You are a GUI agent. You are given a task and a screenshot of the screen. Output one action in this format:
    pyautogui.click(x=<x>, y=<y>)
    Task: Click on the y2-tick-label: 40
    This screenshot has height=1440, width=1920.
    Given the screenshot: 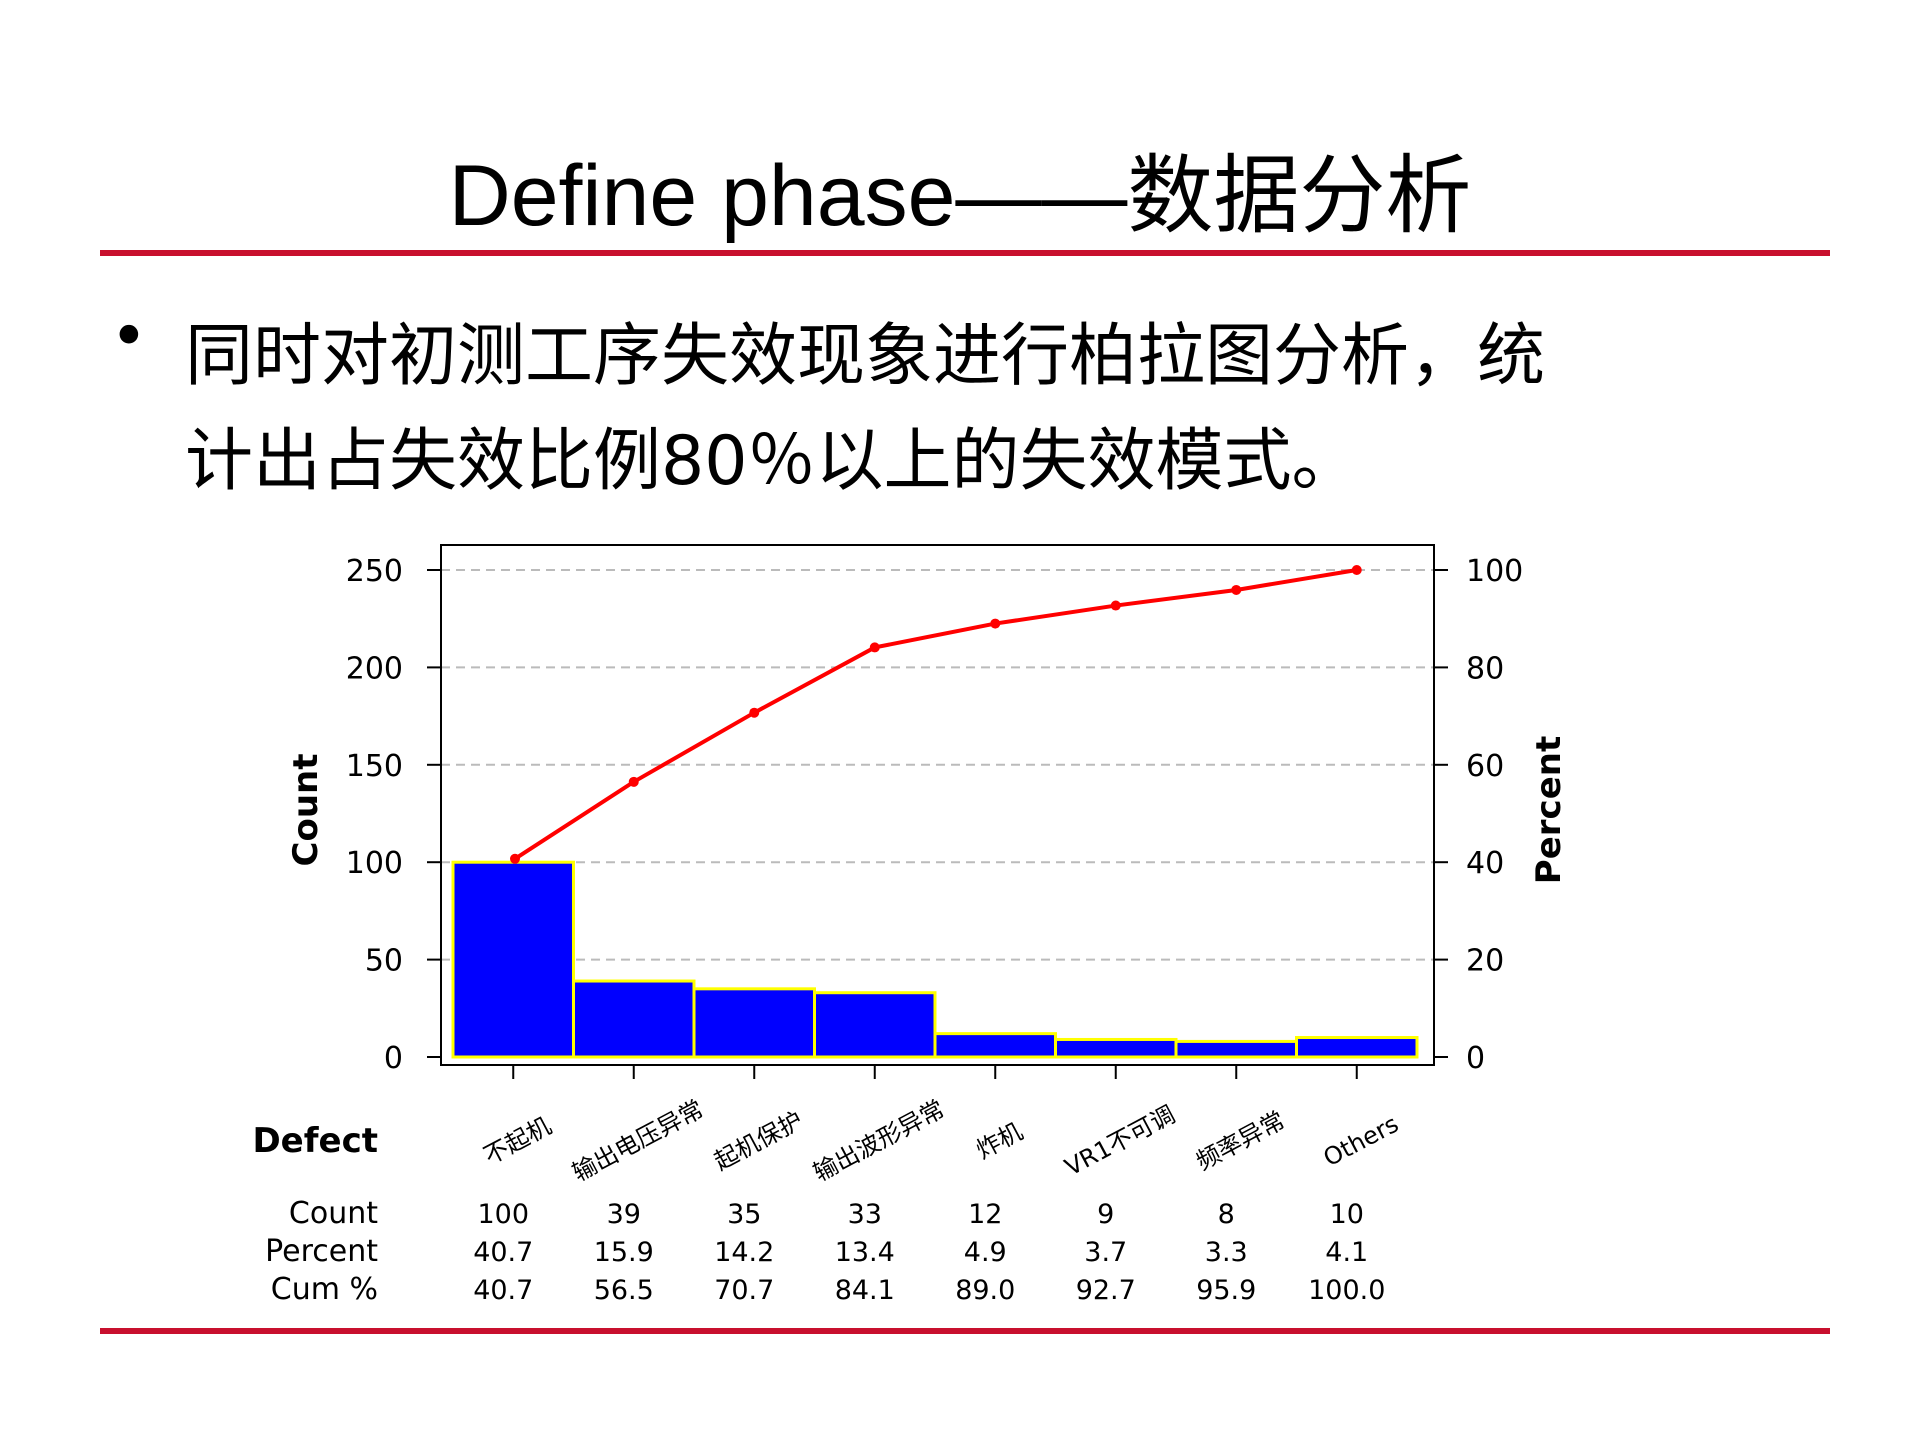 What is the action you would take?
    pyautogui.click(x=1485, y=863)
    